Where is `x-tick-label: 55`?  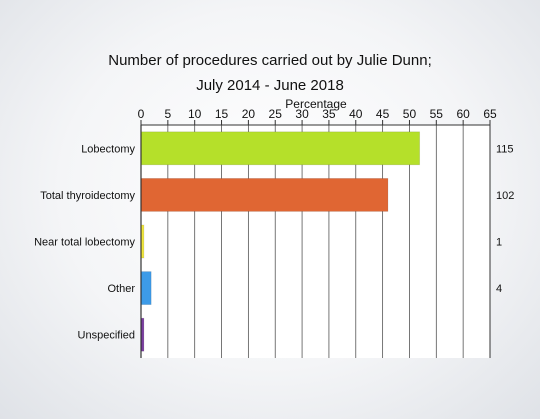 x-tick-label: 55 is located at coordinates (437, 114).